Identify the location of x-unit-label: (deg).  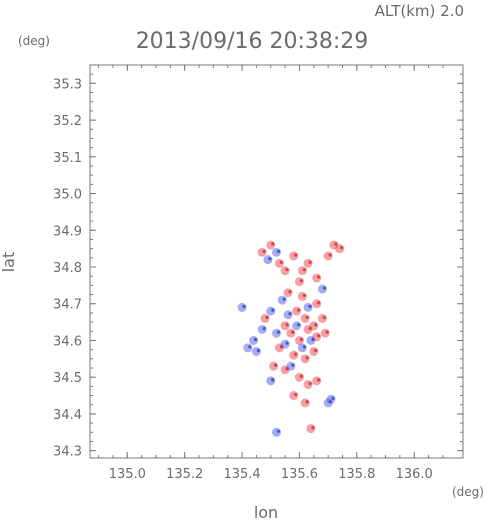
(468, 492).